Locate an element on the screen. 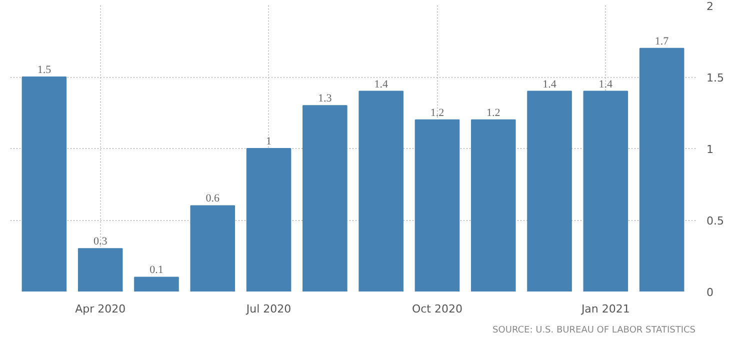  y-tick-label: 2 is located at coordinates (710, 6).